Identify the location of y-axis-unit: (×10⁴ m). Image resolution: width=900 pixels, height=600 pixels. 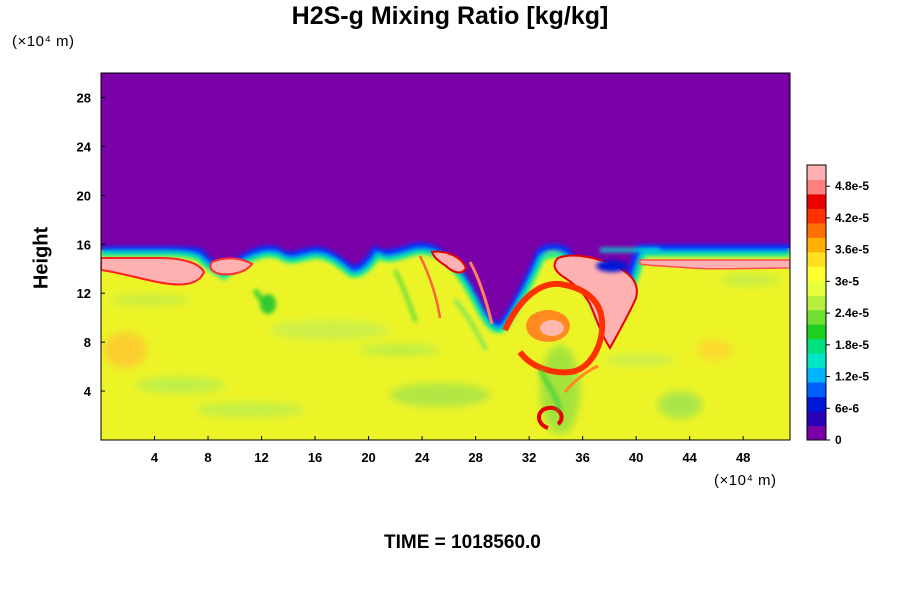
(43, 41).